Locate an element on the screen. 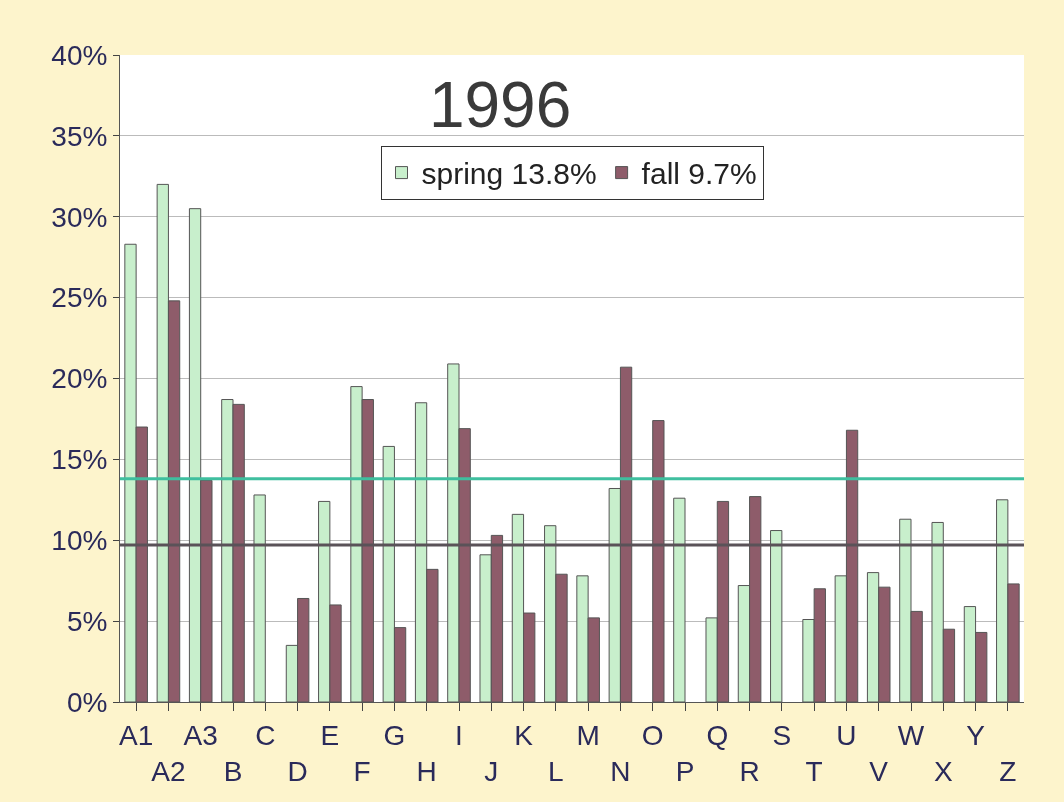 This screenshot has width=1064, height=802. x-tick-label: E is located at coordinates (330, 735).